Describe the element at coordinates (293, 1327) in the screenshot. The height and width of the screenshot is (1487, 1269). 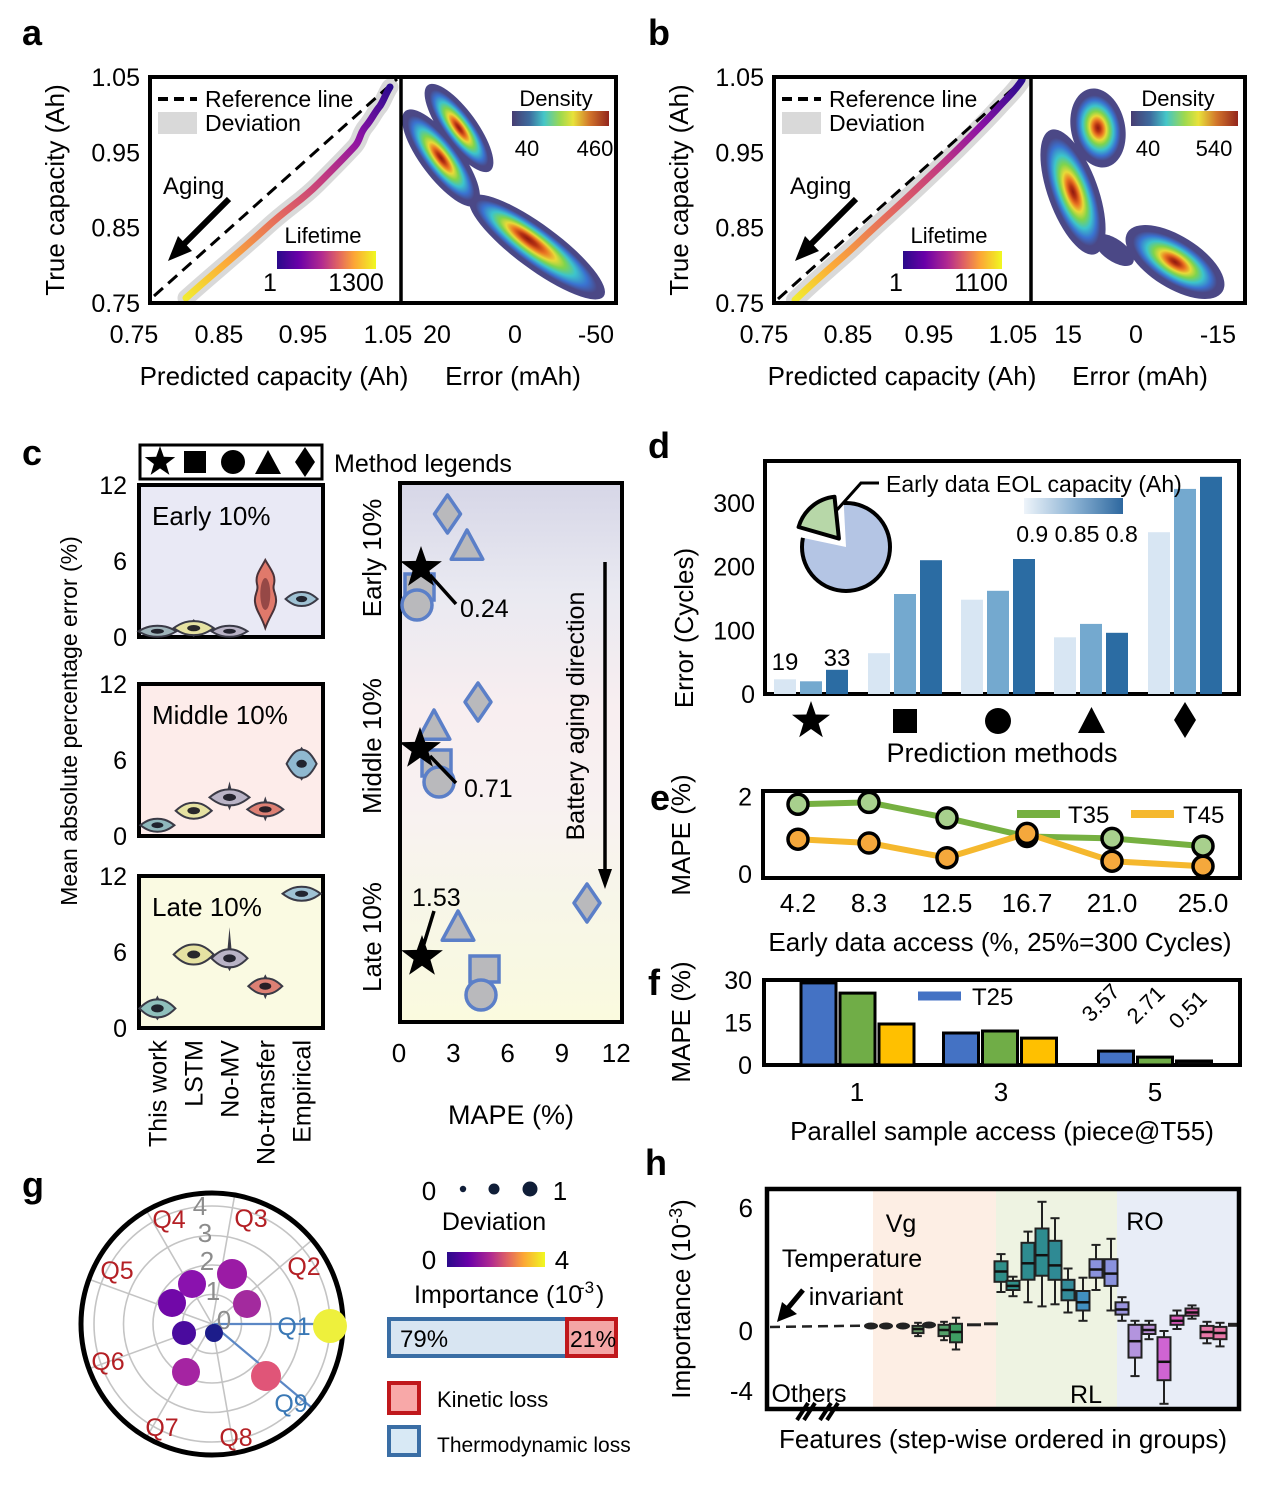
I see `svg-text: Q1` at that location.